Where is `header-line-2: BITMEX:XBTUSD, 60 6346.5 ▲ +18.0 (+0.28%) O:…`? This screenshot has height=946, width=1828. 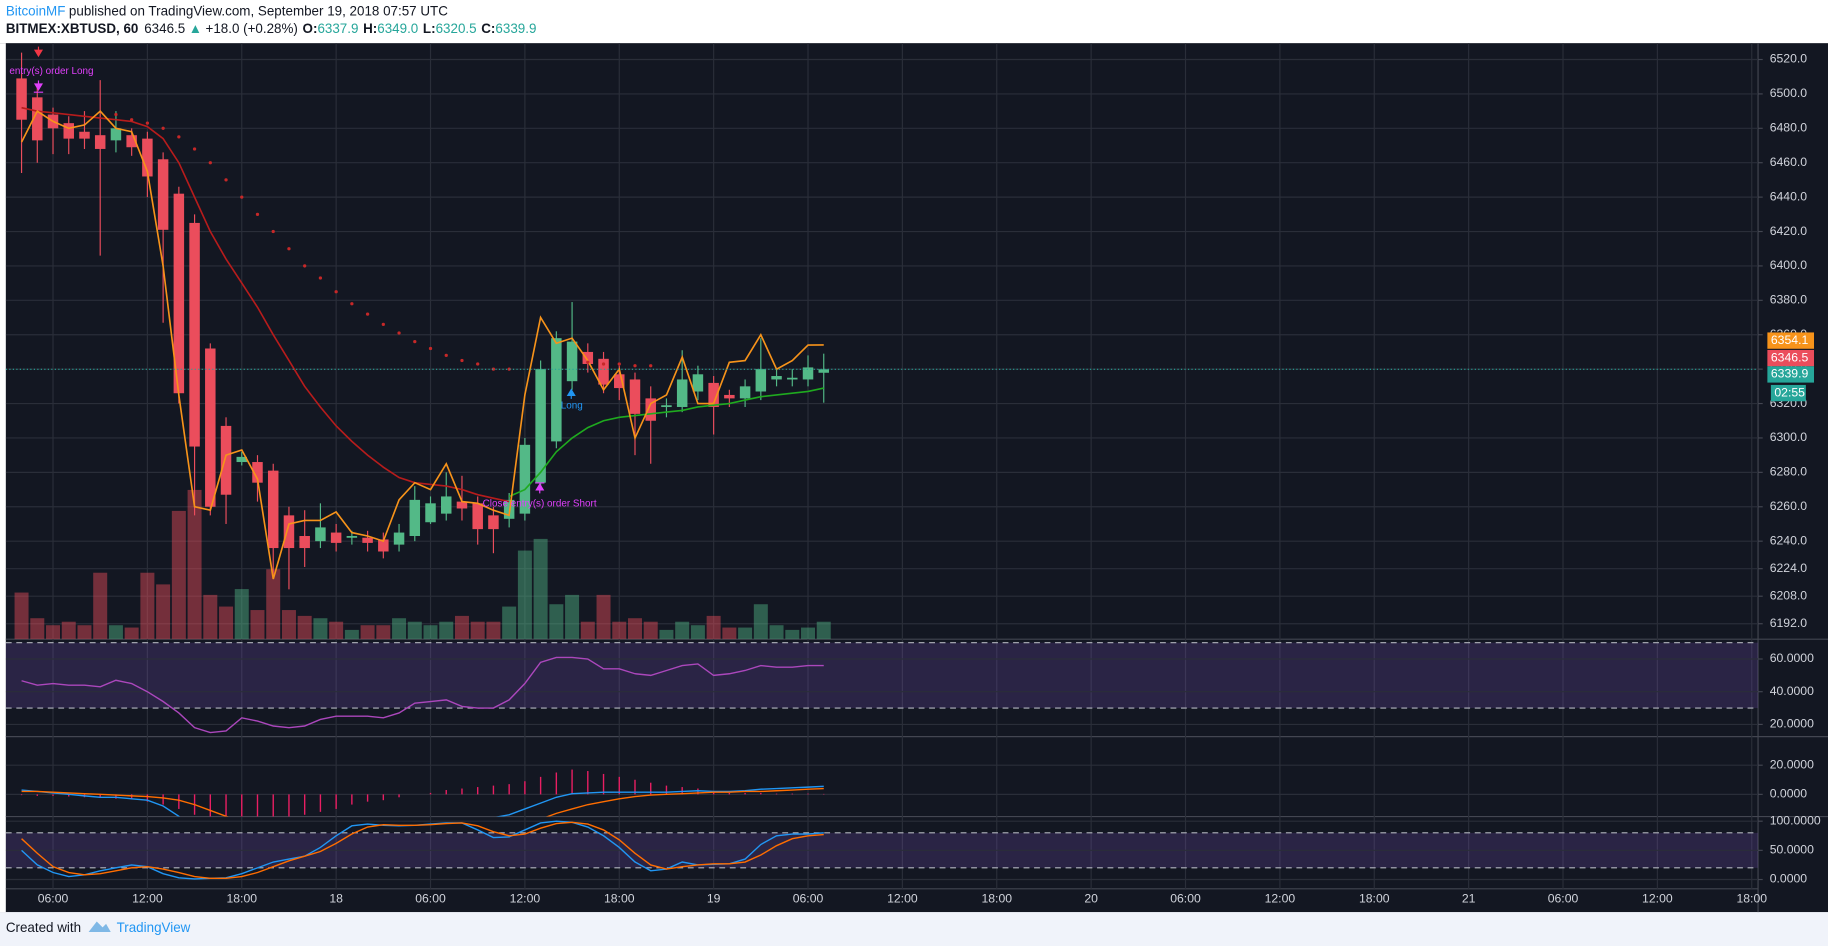
header-line-2: BITMEX:XBTUSD, 60 6346.5 ▲ +18.0 (+0.28%) O:… is located at coordinates (271, 28).